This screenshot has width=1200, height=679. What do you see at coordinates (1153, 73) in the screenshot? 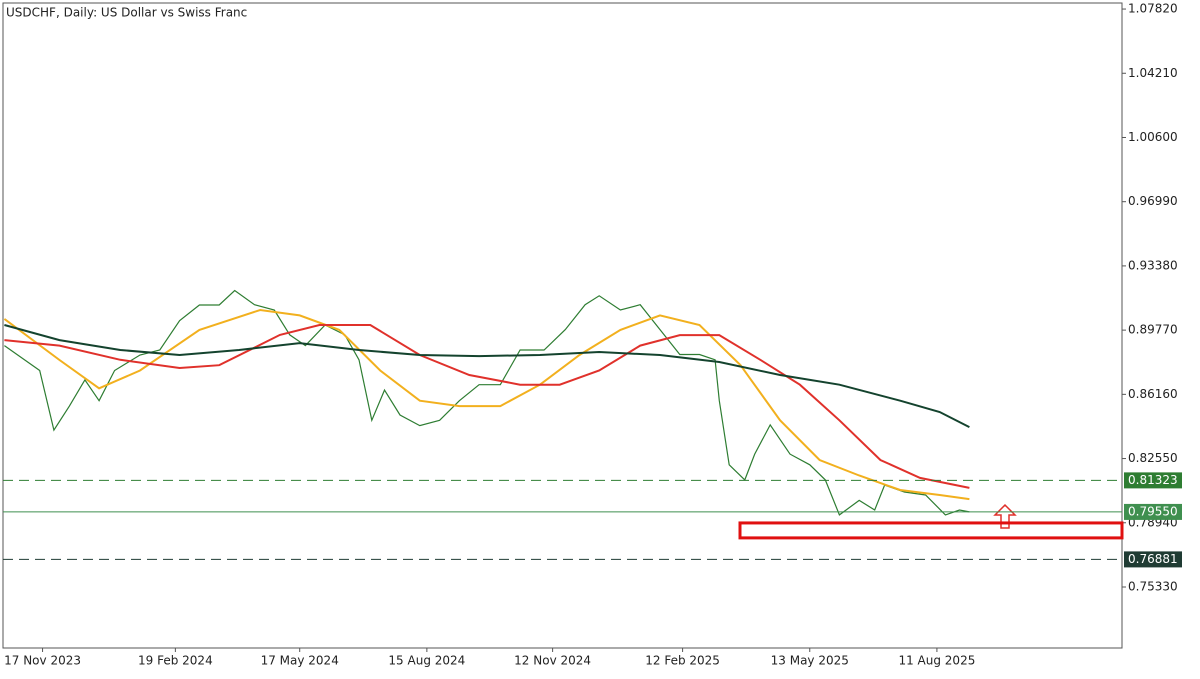
I see `y-tick-label: 1.04210` at bounding box center [1153, 73].